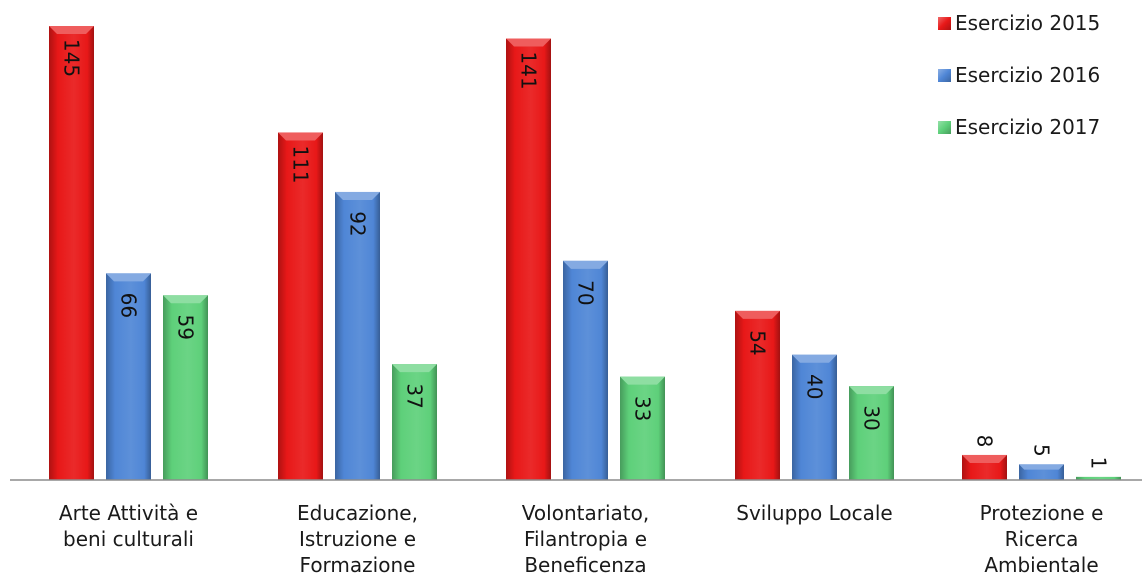 This screenshot has height=585, width=1142. What do you see at coordinates (186, 327) in the screenshot?
I see `data-label: 59` at bounding box center [186, 327].